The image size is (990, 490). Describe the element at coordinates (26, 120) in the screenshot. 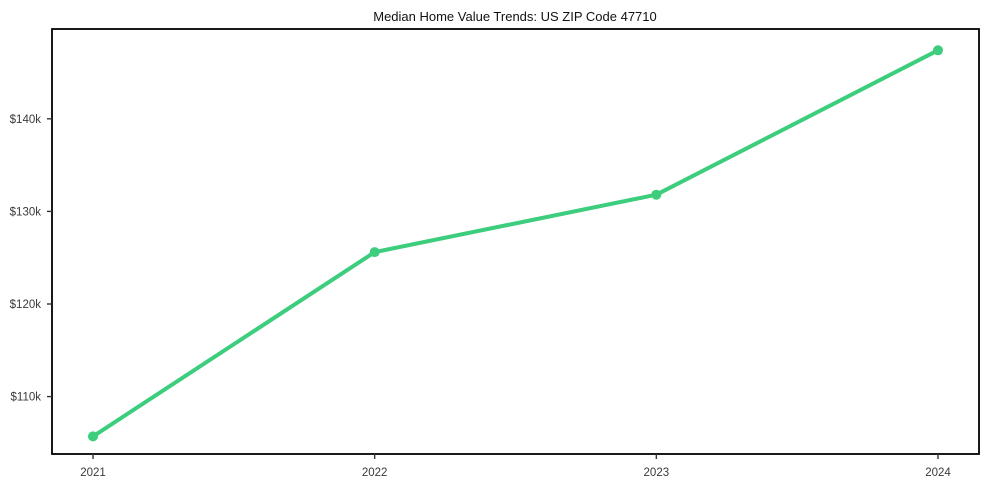

I see `y-tick-label: $140k` at that location.